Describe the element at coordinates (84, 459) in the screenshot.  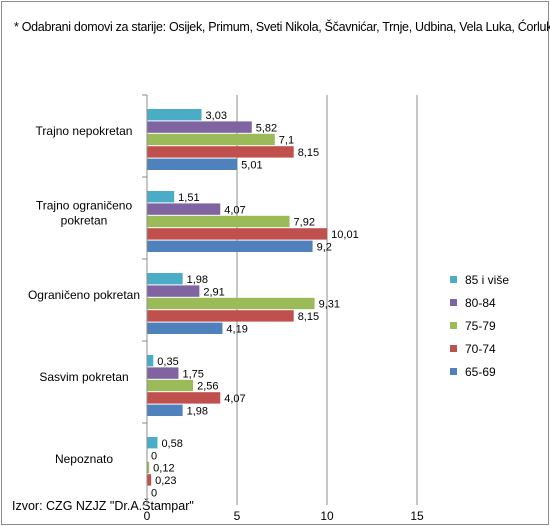
I see `category-label: Nepoznato` at that location.